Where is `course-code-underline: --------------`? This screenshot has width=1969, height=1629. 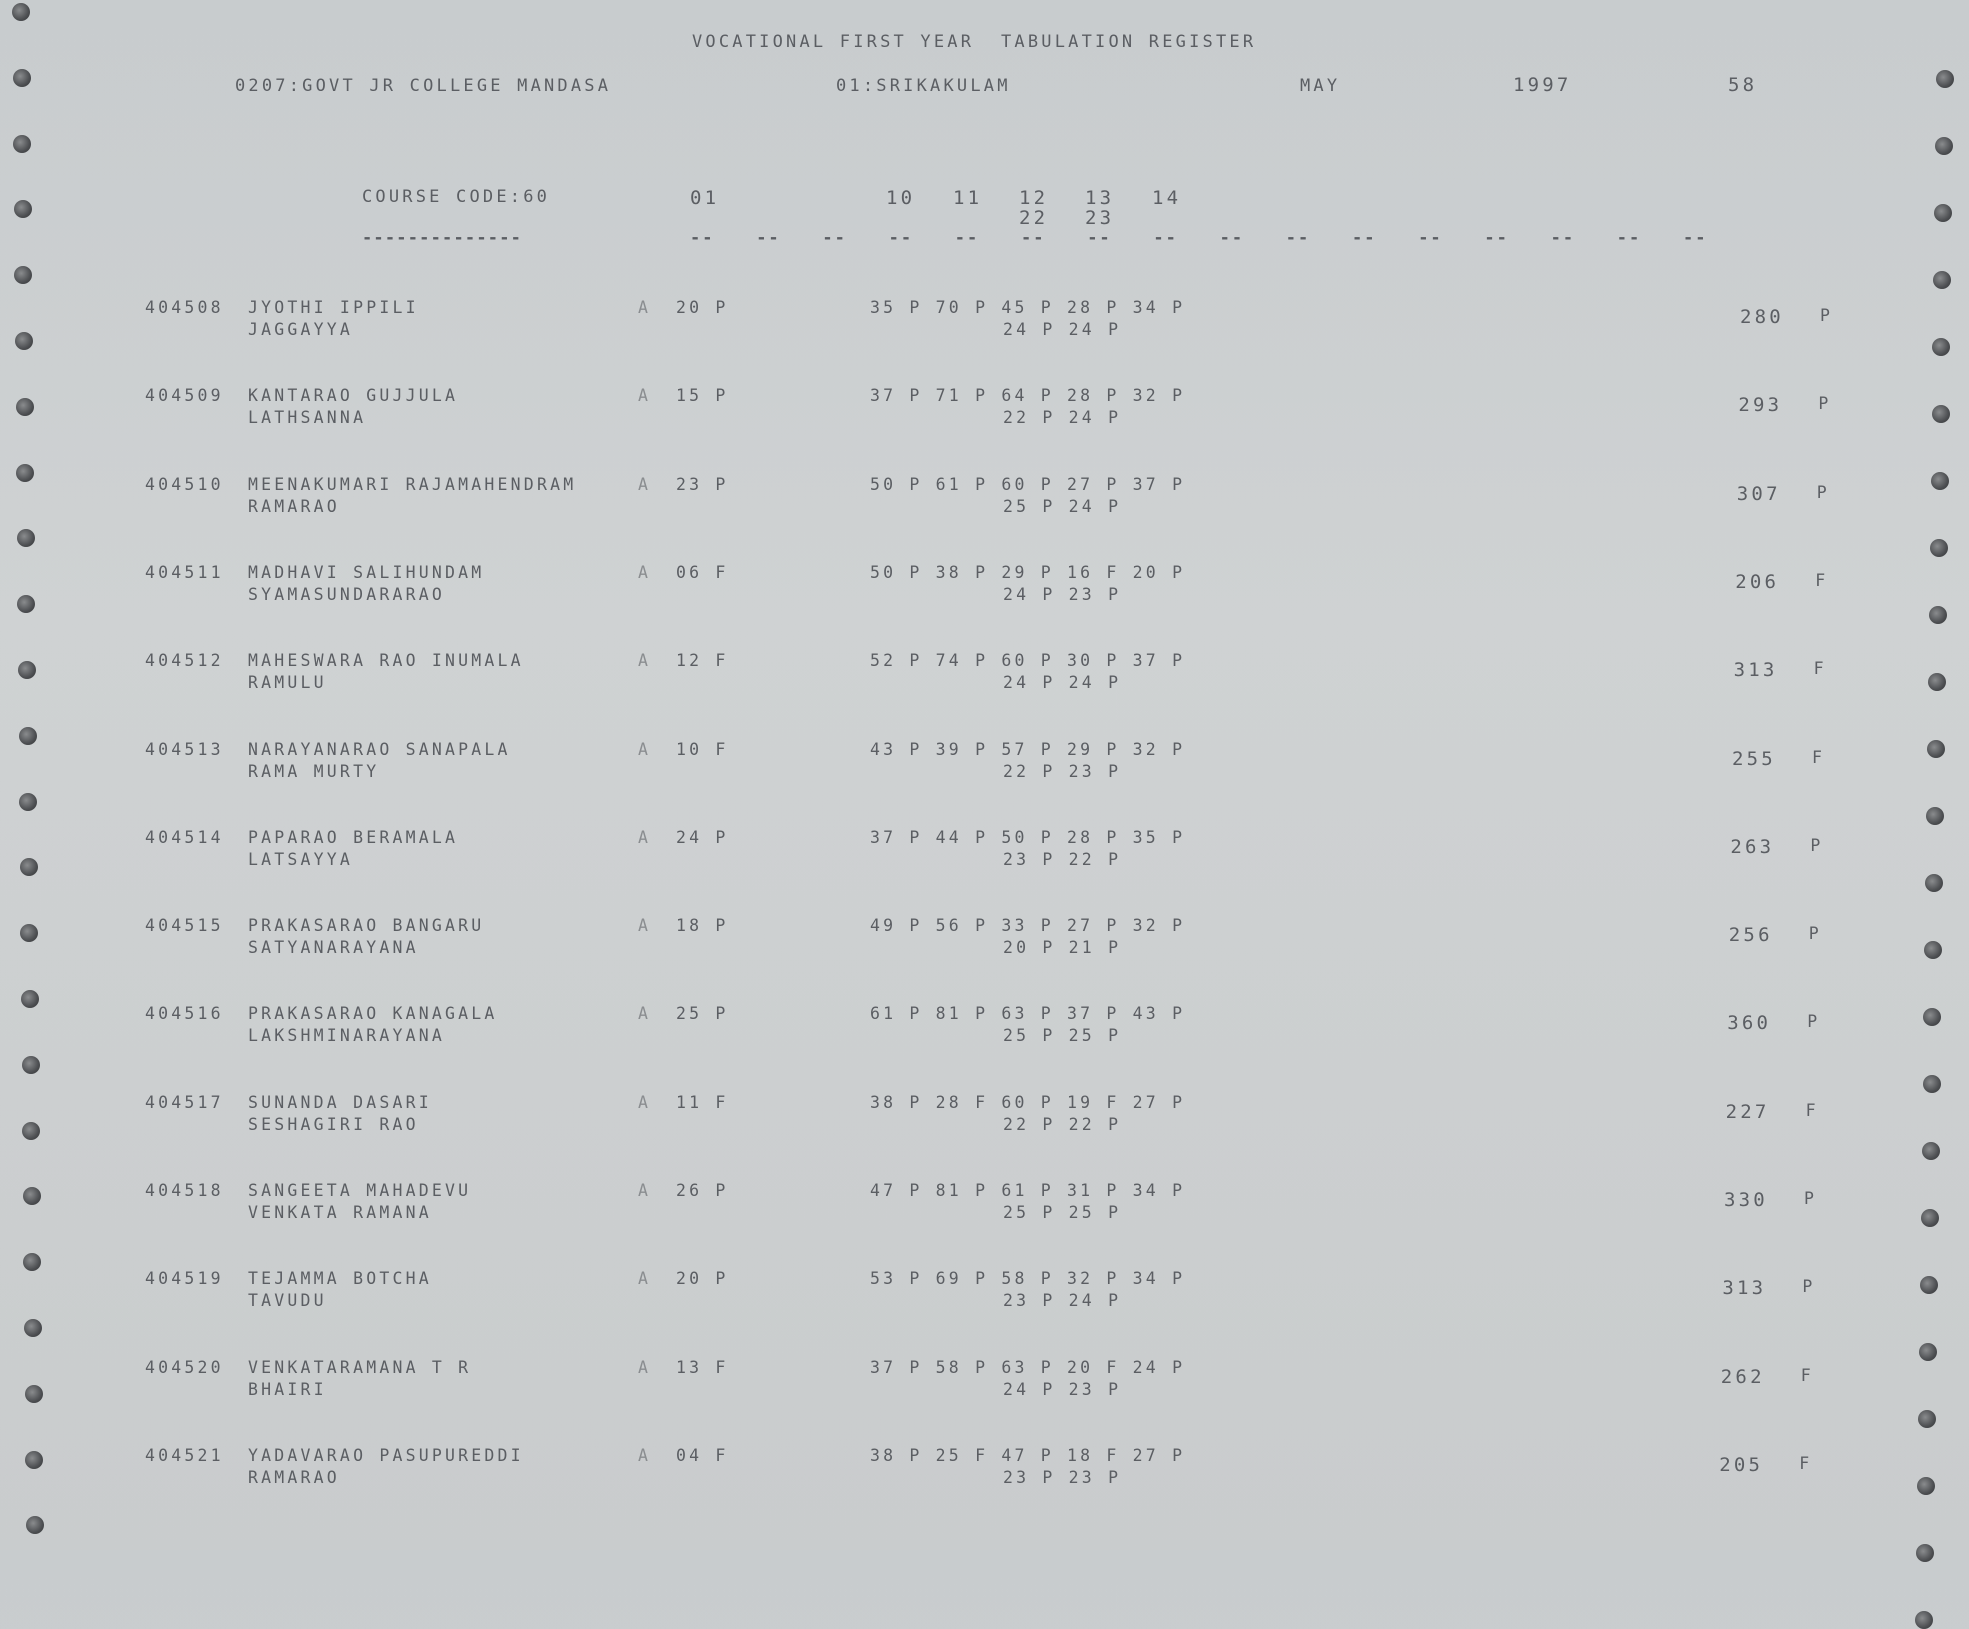
course-code-underline: -------------- is located at coordinates (442, 238).